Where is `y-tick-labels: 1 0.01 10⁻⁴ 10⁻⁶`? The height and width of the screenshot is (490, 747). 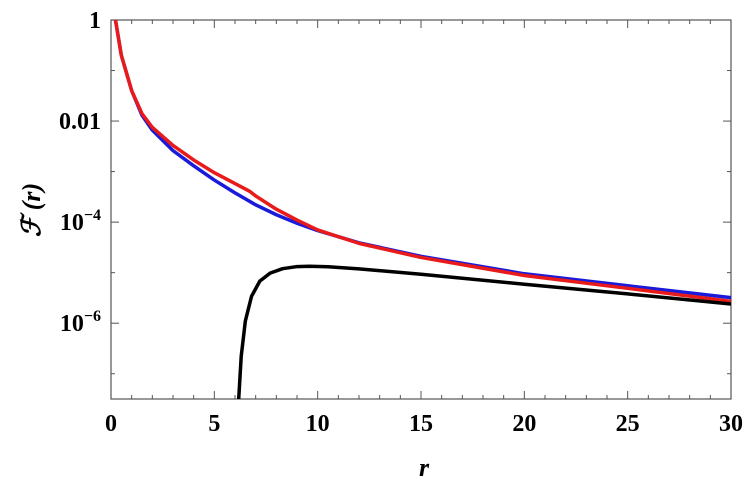 y-tick-labels: 1 0.01 10⁻⁴ 10⁻⁶ is located at coordinates (80, 172).